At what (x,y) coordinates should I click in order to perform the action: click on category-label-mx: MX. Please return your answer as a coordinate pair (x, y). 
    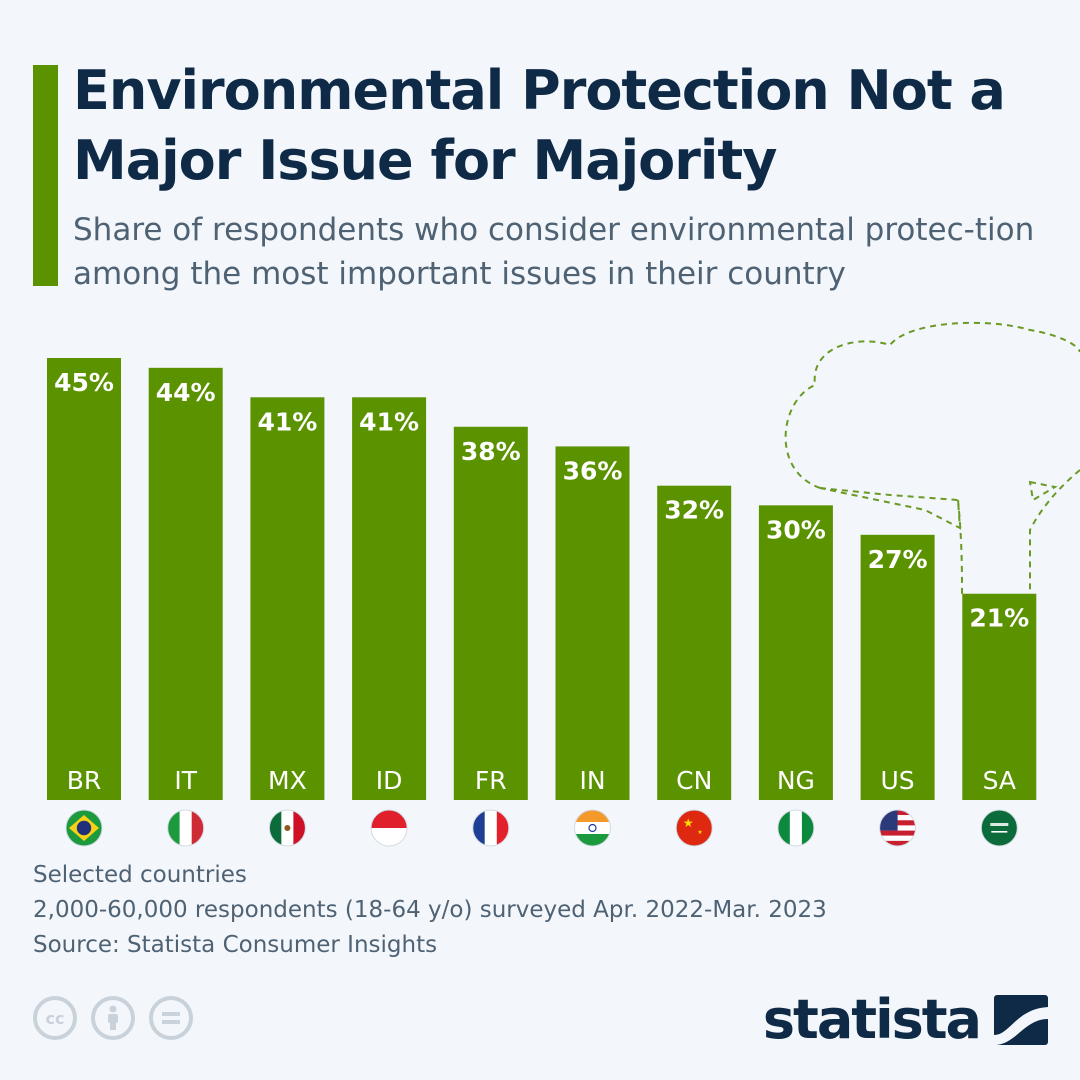
    Looking at the image, I should click on (287, 780).